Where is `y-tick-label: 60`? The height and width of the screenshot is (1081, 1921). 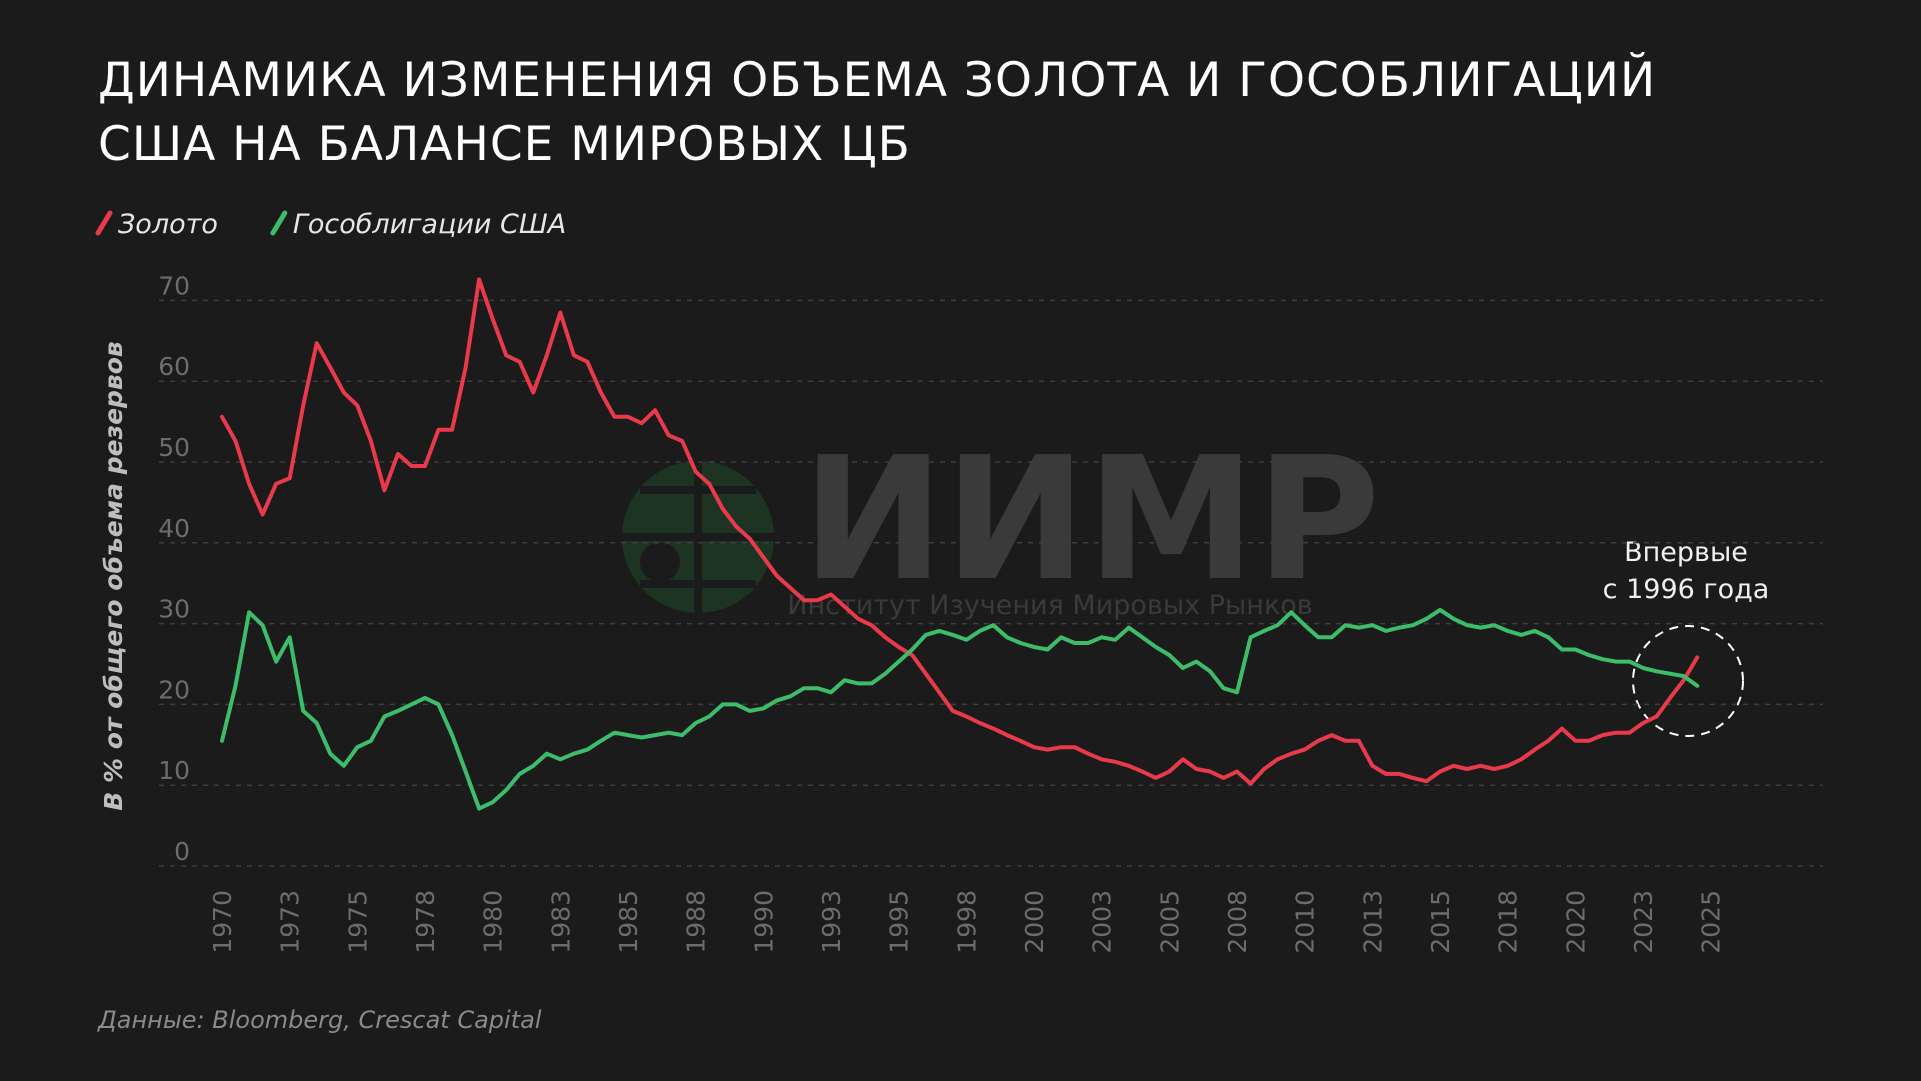
y-tick-label: 60 is located at coordinates (174, 366).